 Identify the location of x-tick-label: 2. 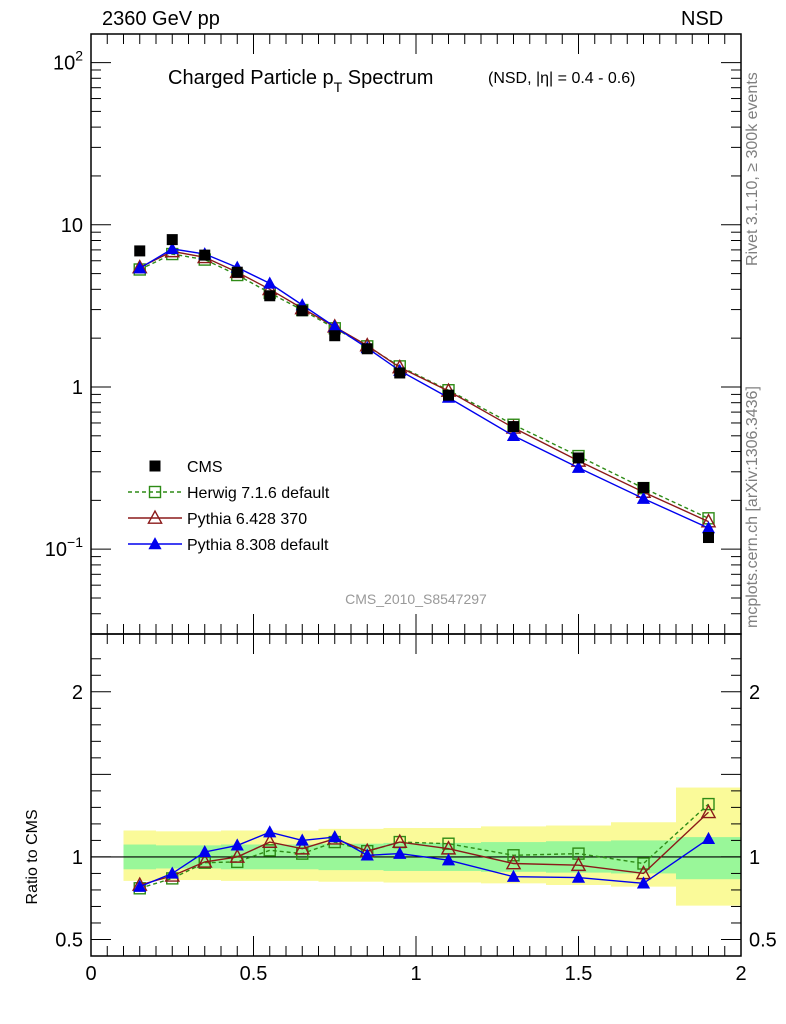
(740, 974).